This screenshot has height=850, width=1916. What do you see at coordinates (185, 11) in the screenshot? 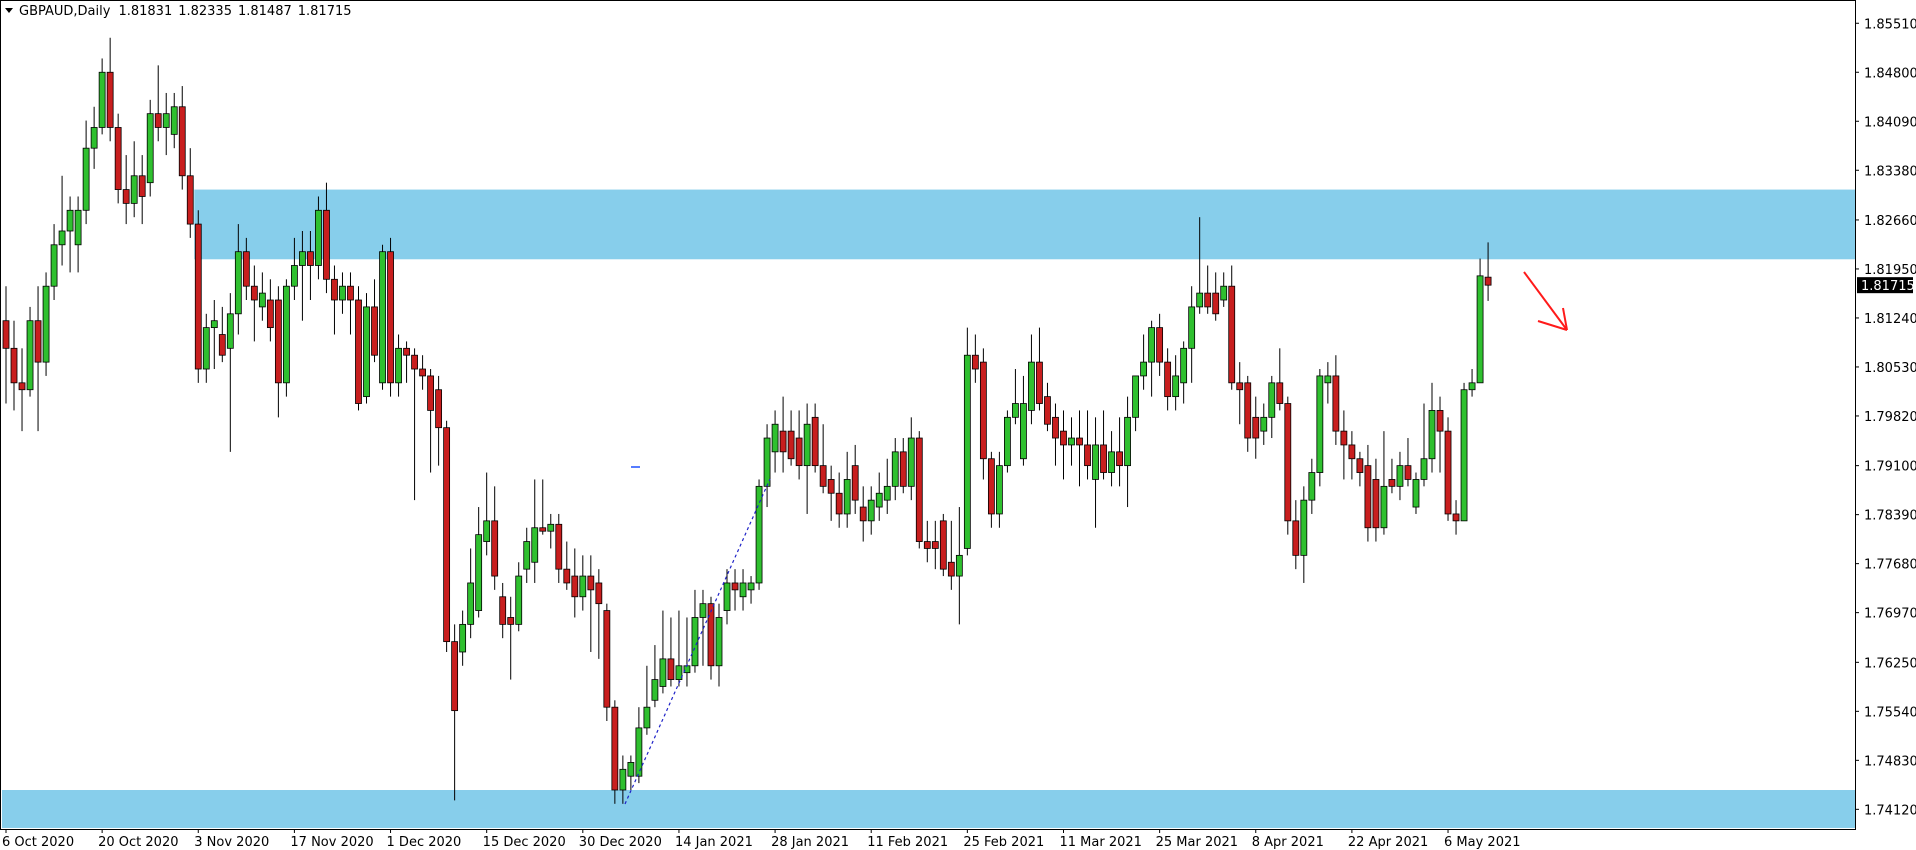
I see `chart-header: GBPAUD,Daily 1.81831 1.82335 1.81487 1.81715` at bounding box center [185, 11].